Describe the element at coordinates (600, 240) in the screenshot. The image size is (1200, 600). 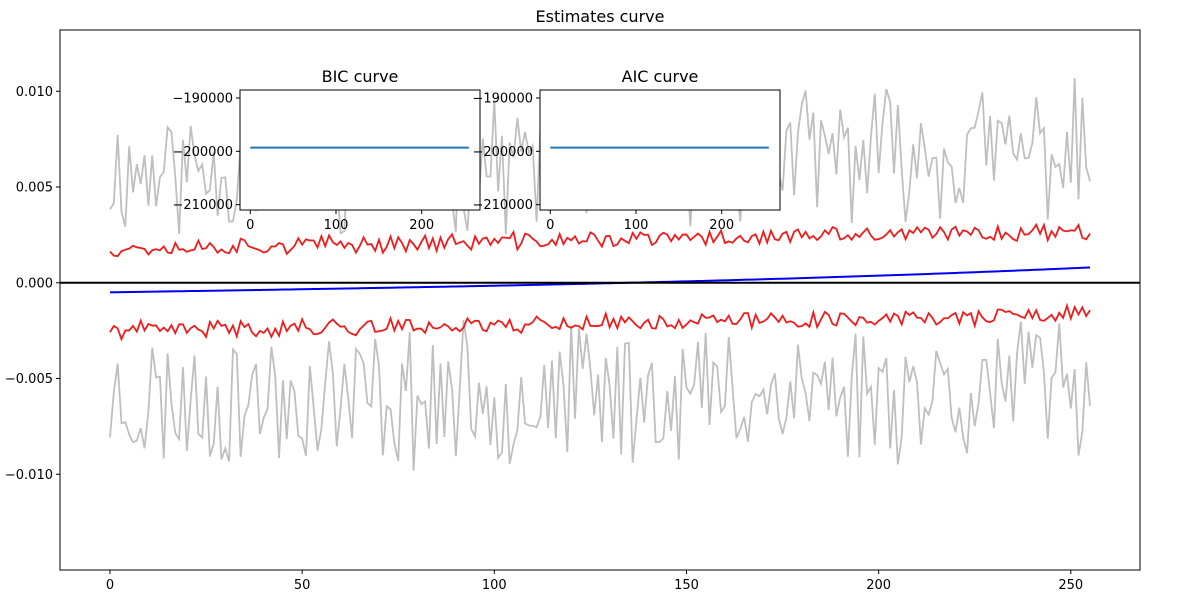
I see `series-line-upper-band-inner` at that location.